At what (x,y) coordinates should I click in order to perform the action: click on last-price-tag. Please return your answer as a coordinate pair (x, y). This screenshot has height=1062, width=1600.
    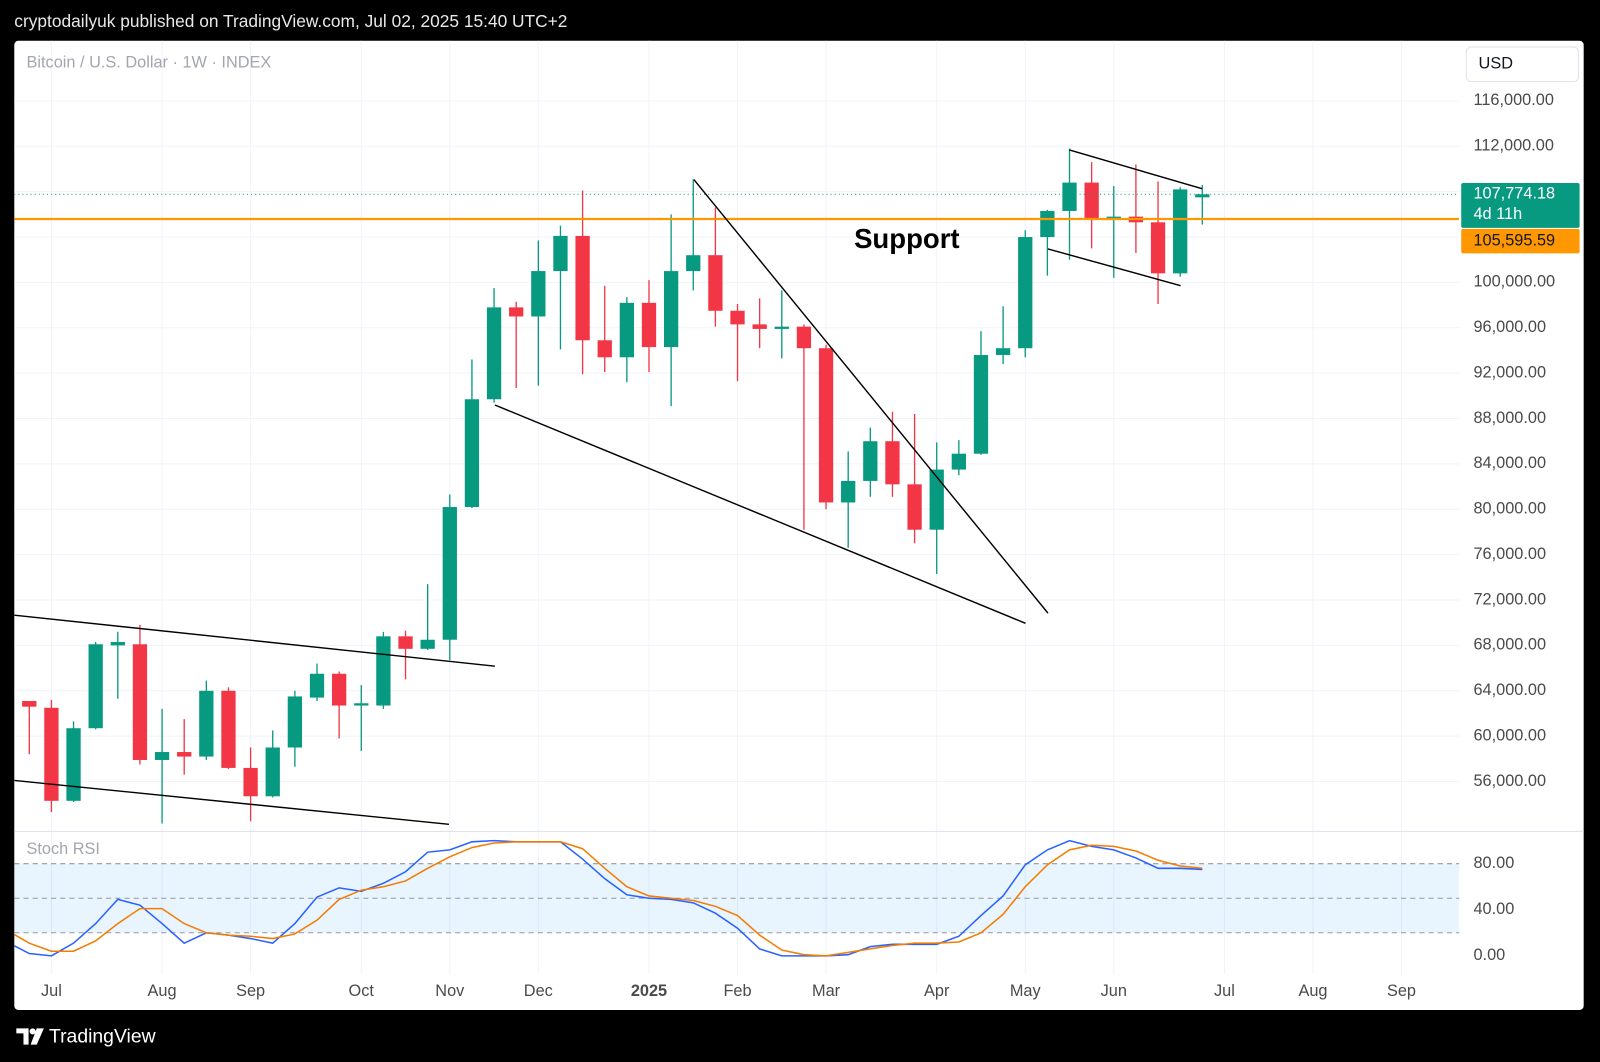
    Looking at the image, I should click on (1520, 205).